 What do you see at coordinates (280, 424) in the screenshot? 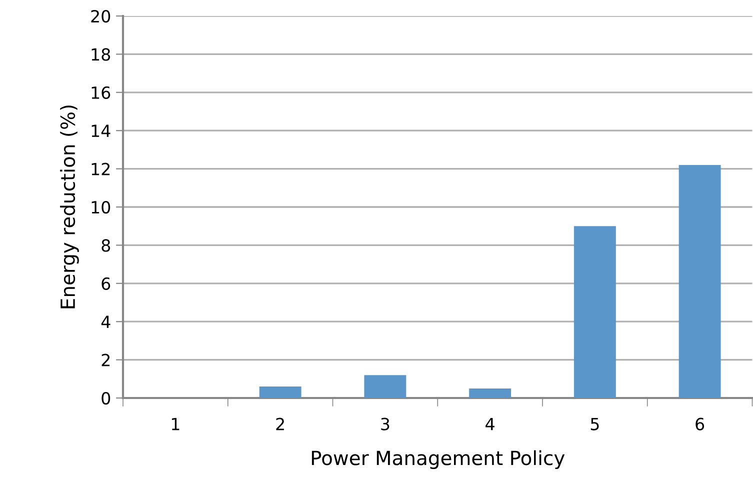
I see `x-tick-label: 2` at bounding box center [280, 424].